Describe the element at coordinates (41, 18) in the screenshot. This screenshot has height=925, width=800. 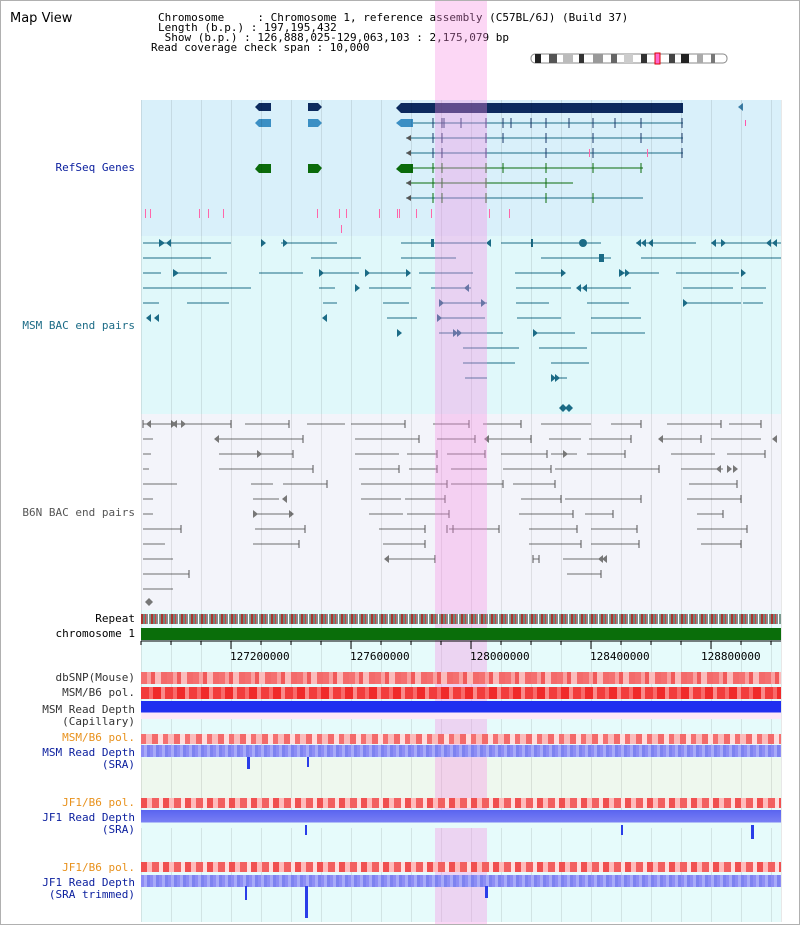
I see `page-title: Map View` at that location.